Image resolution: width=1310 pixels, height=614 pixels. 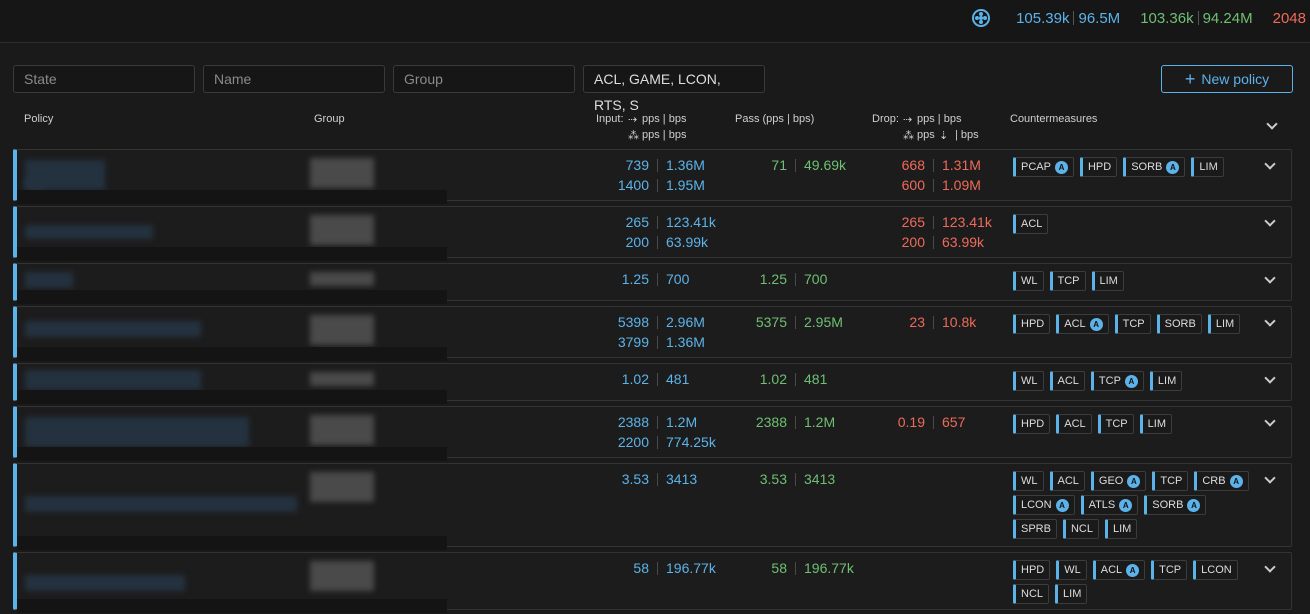 I want to click on network-icon, so click(x=981, y=18).